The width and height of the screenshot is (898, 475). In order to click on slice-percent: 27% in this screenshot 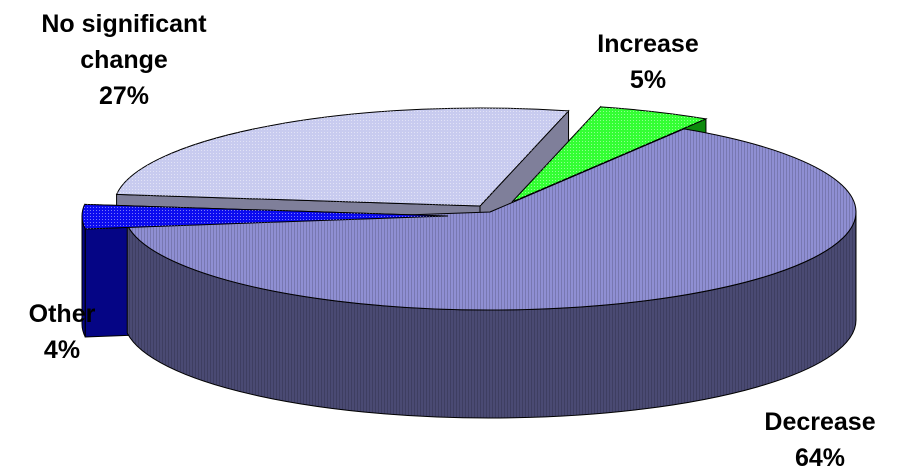, I will do `click(124, 96)`.